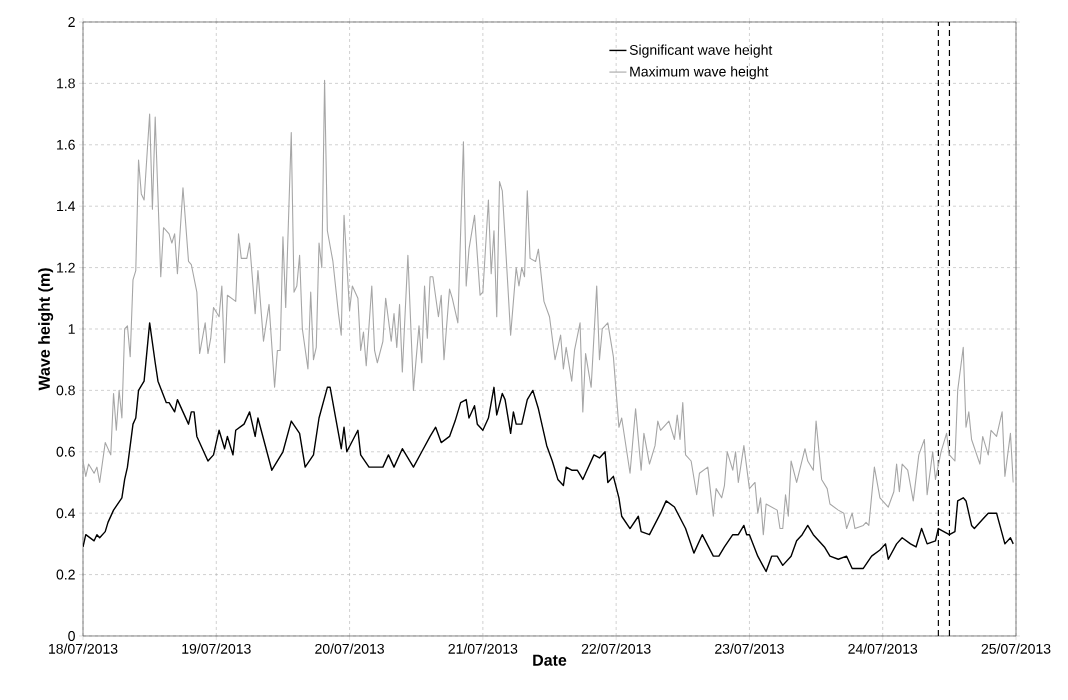  I want to click on x-tick-label: 20/07/2013, so click(349, 648).